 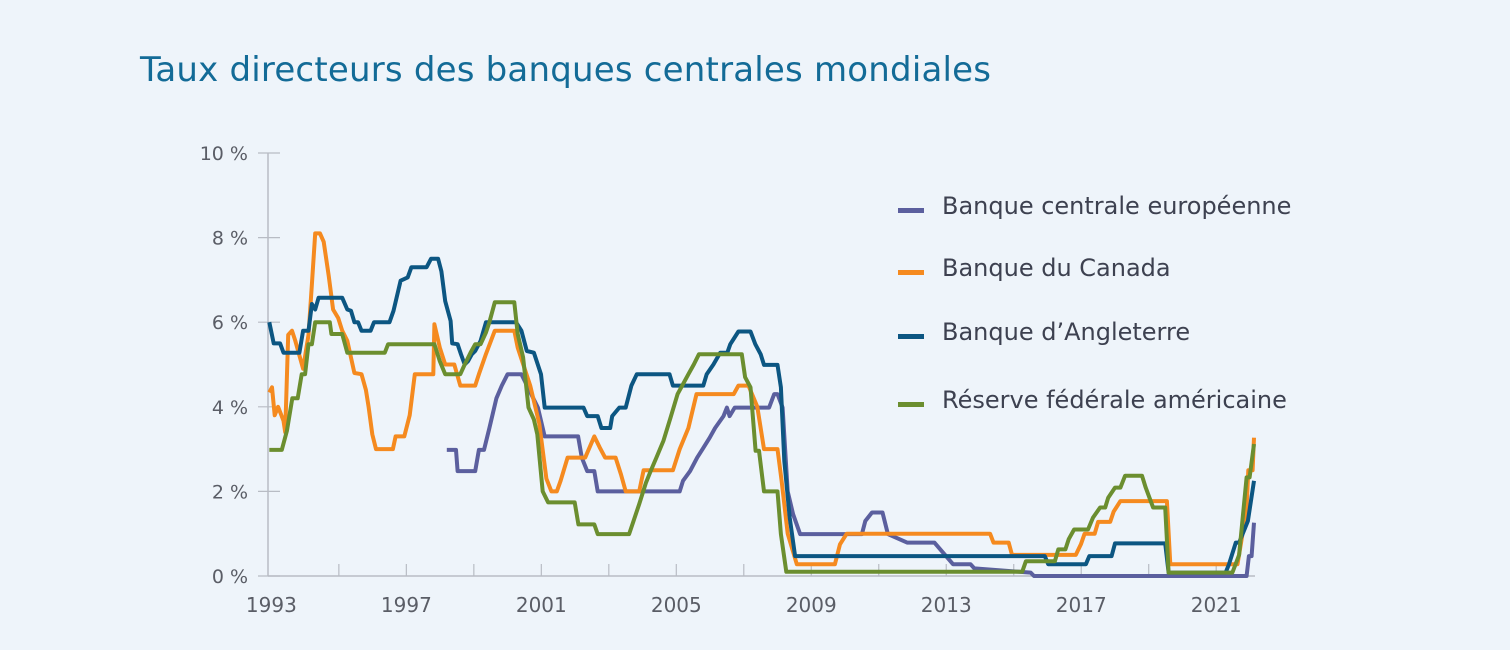 What do you see at coordinates (1081, 605) in the screenshot?
I see `x-tick-label: 2017` at bounding box center [1081, 605].